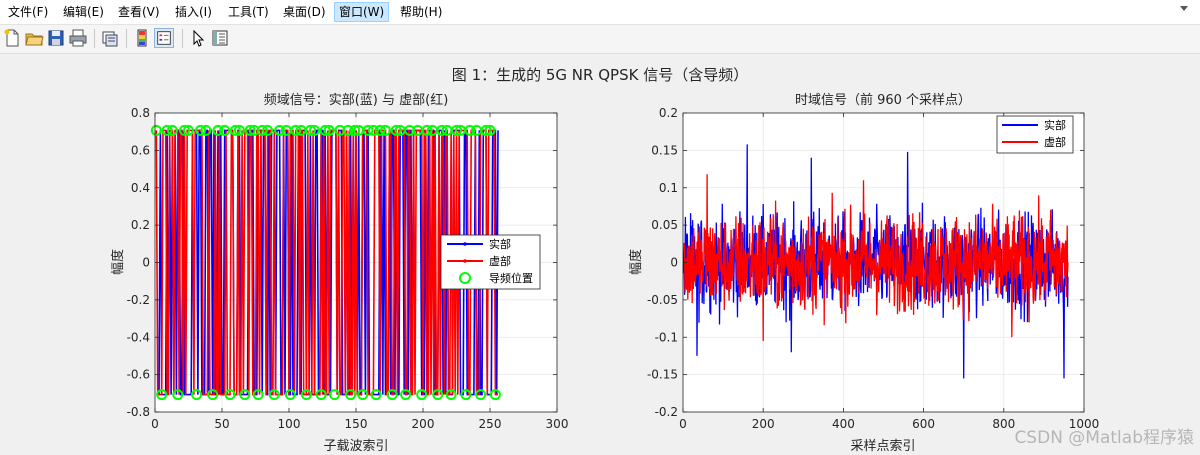 This screenshot has height=455, width=1200. I want to click on axes1-legend: 实部 虚部 导频位置, so click(490, 262).